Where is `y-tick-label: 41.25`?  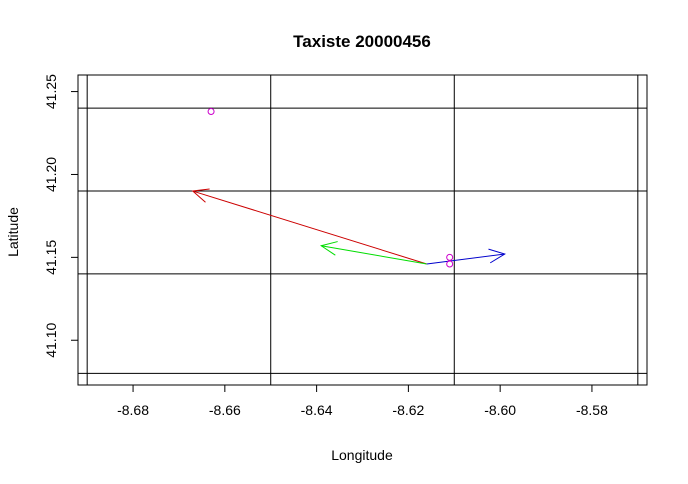
y-tick-label: 41.25 is located at coordinates (51, 91).